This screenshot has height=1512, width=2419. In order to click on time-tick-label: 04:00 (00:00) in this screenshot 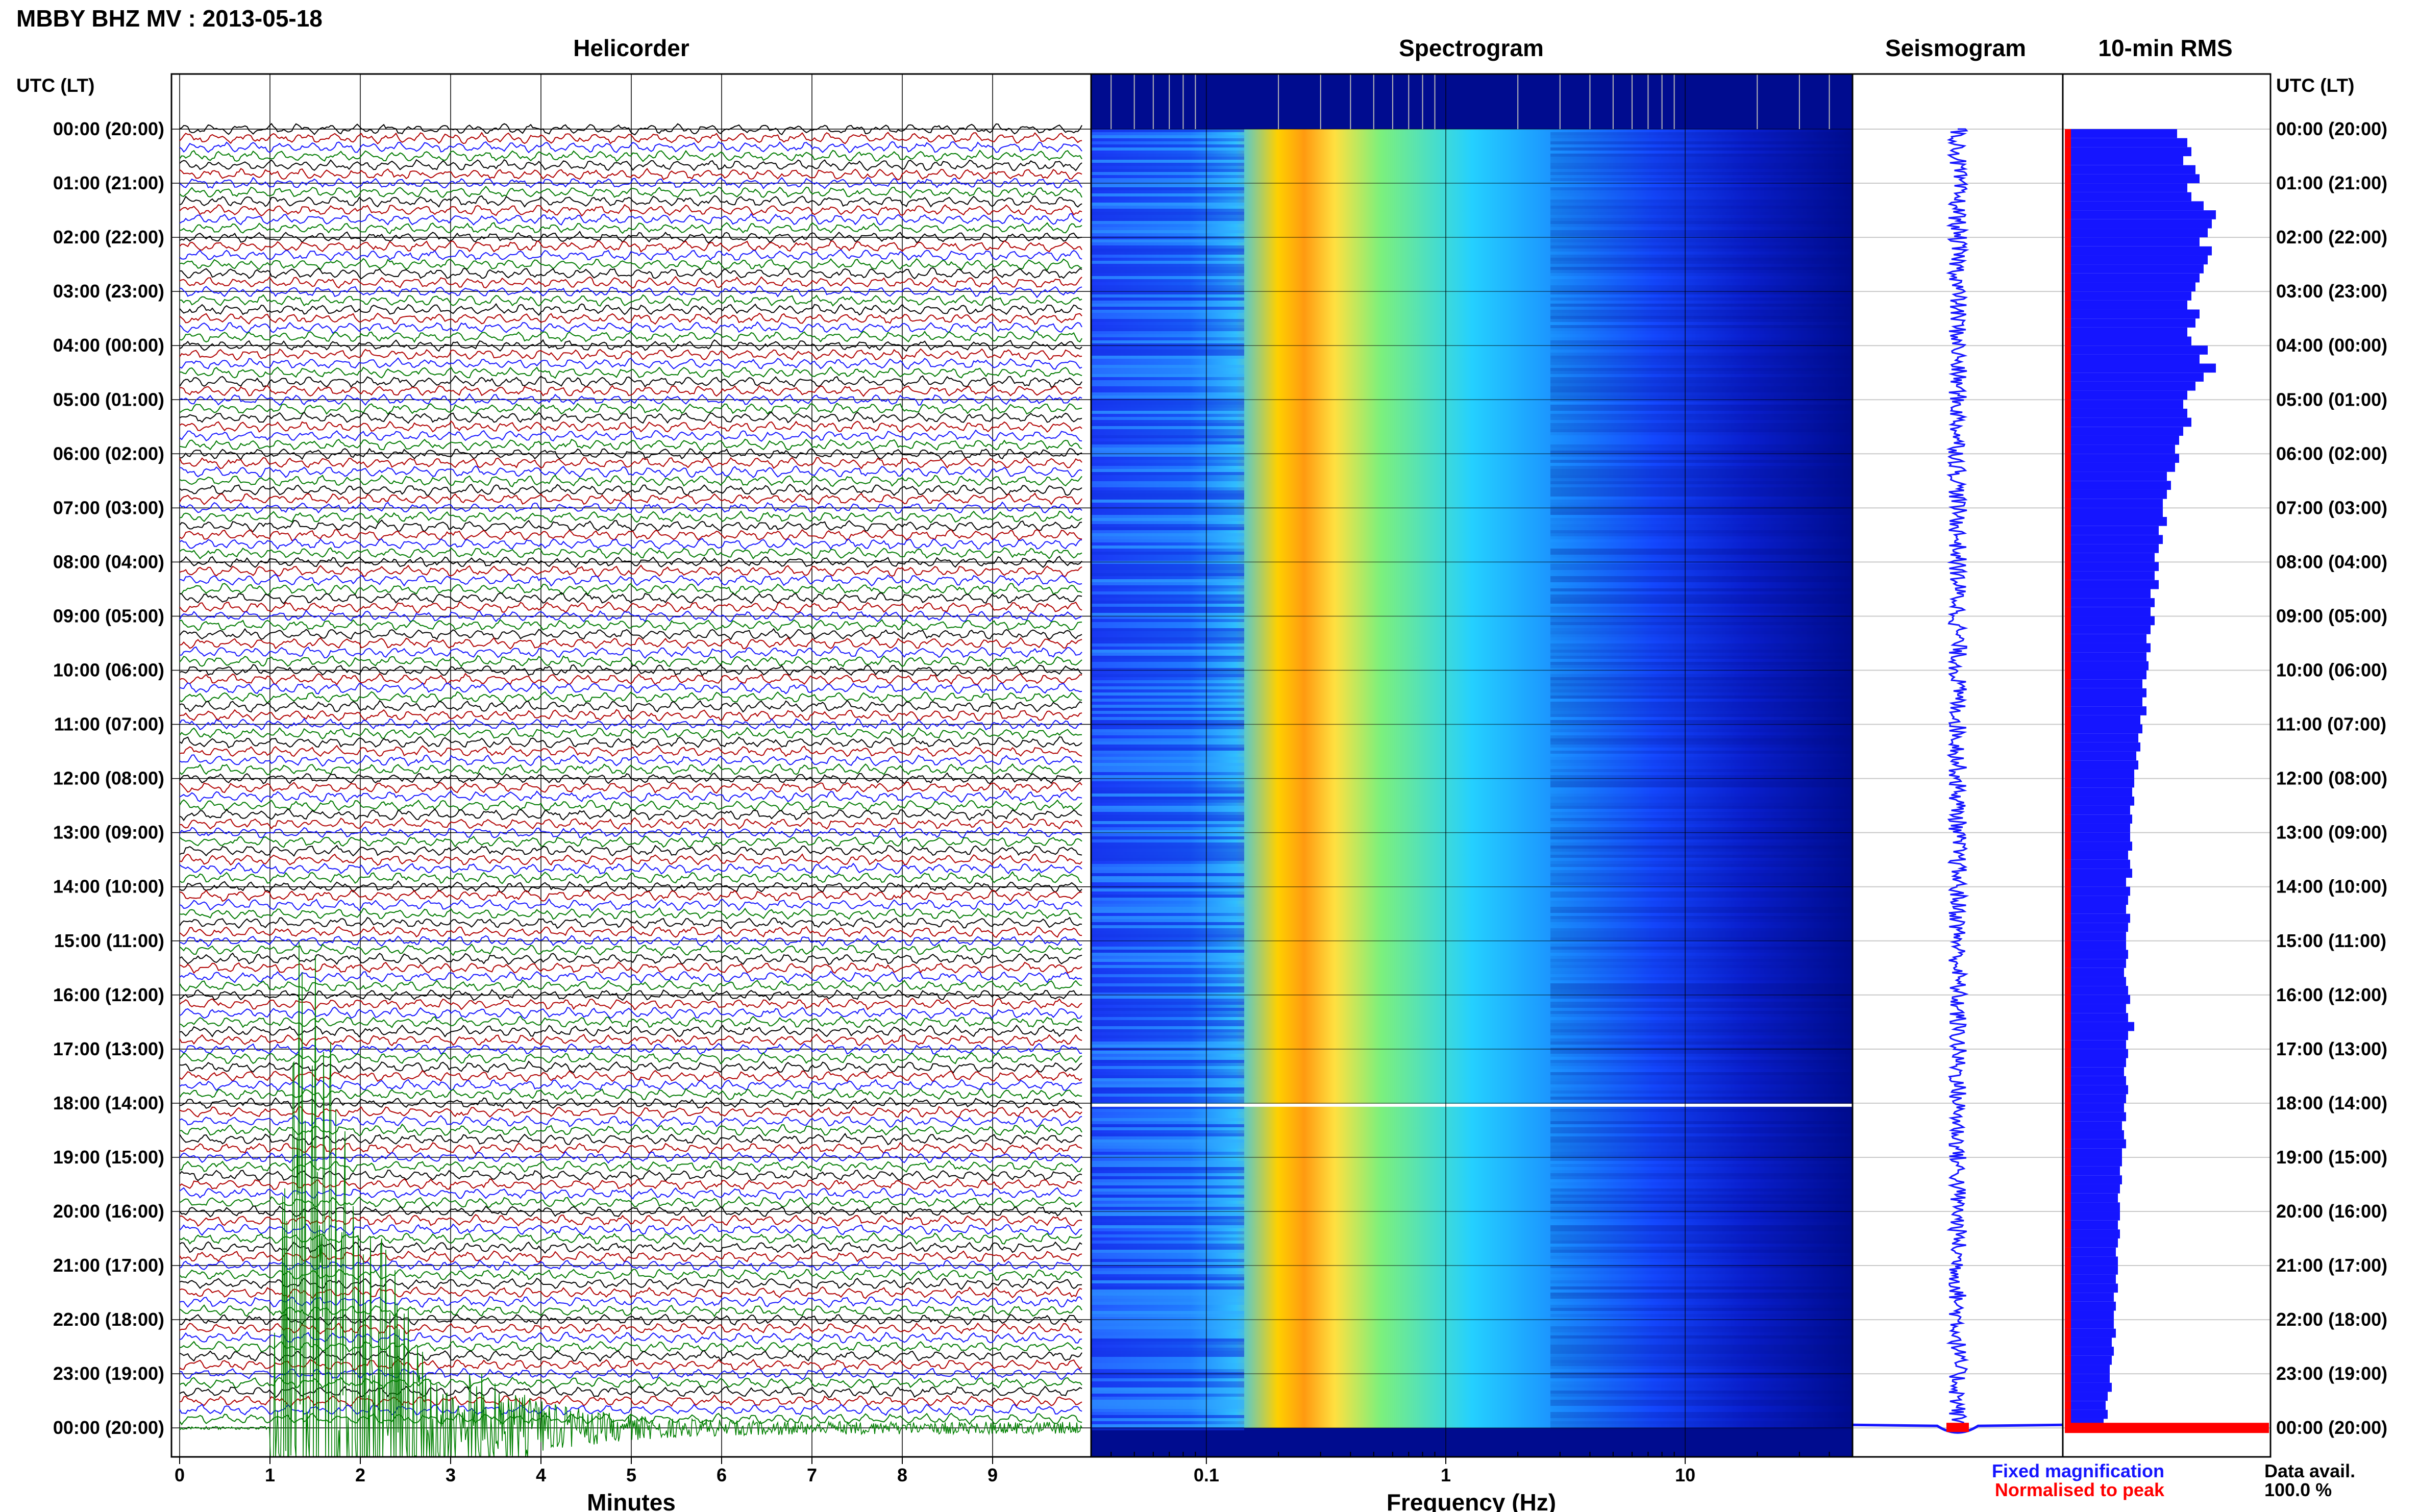, I will do `click(108, 345)`.